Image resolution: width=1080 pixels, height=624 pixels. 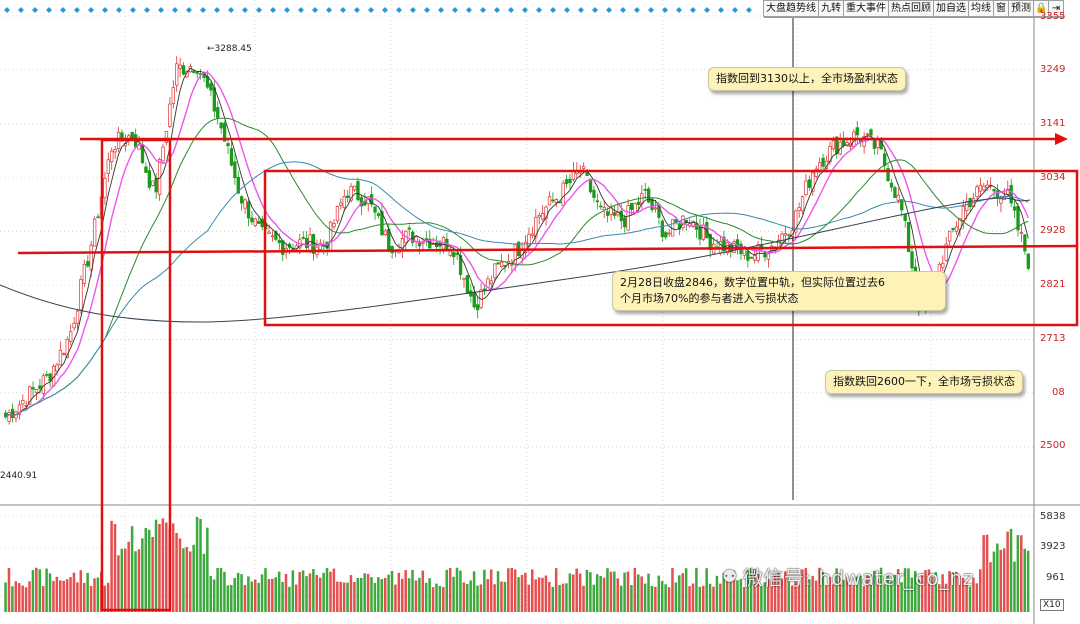 I want to click on price-tick: 2821, so click(x=1053, y=284).